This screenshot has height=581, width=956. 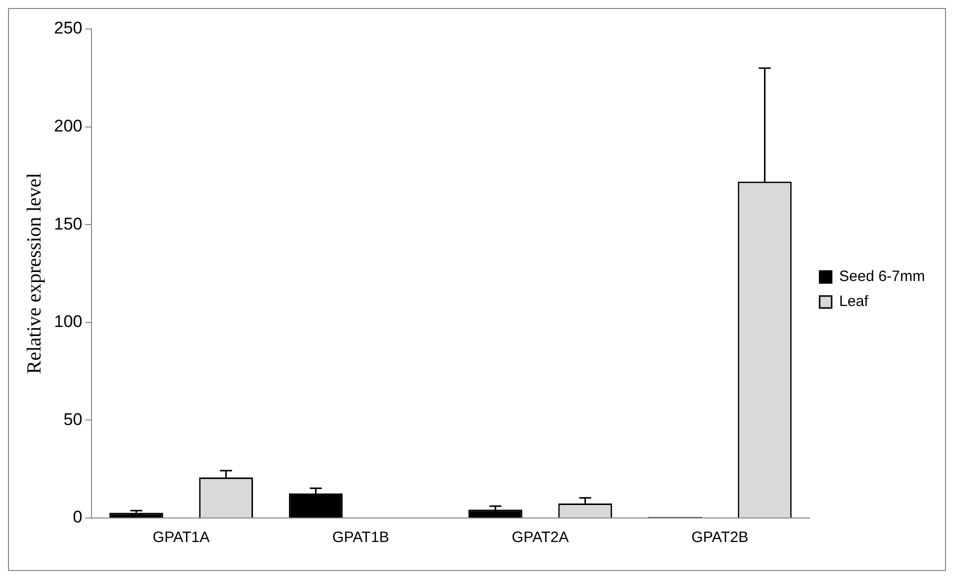 What do you see at coordinates (68, 126) in the screenshot?
I see `y-tick-label: 200` at bounding box center [68, 126].